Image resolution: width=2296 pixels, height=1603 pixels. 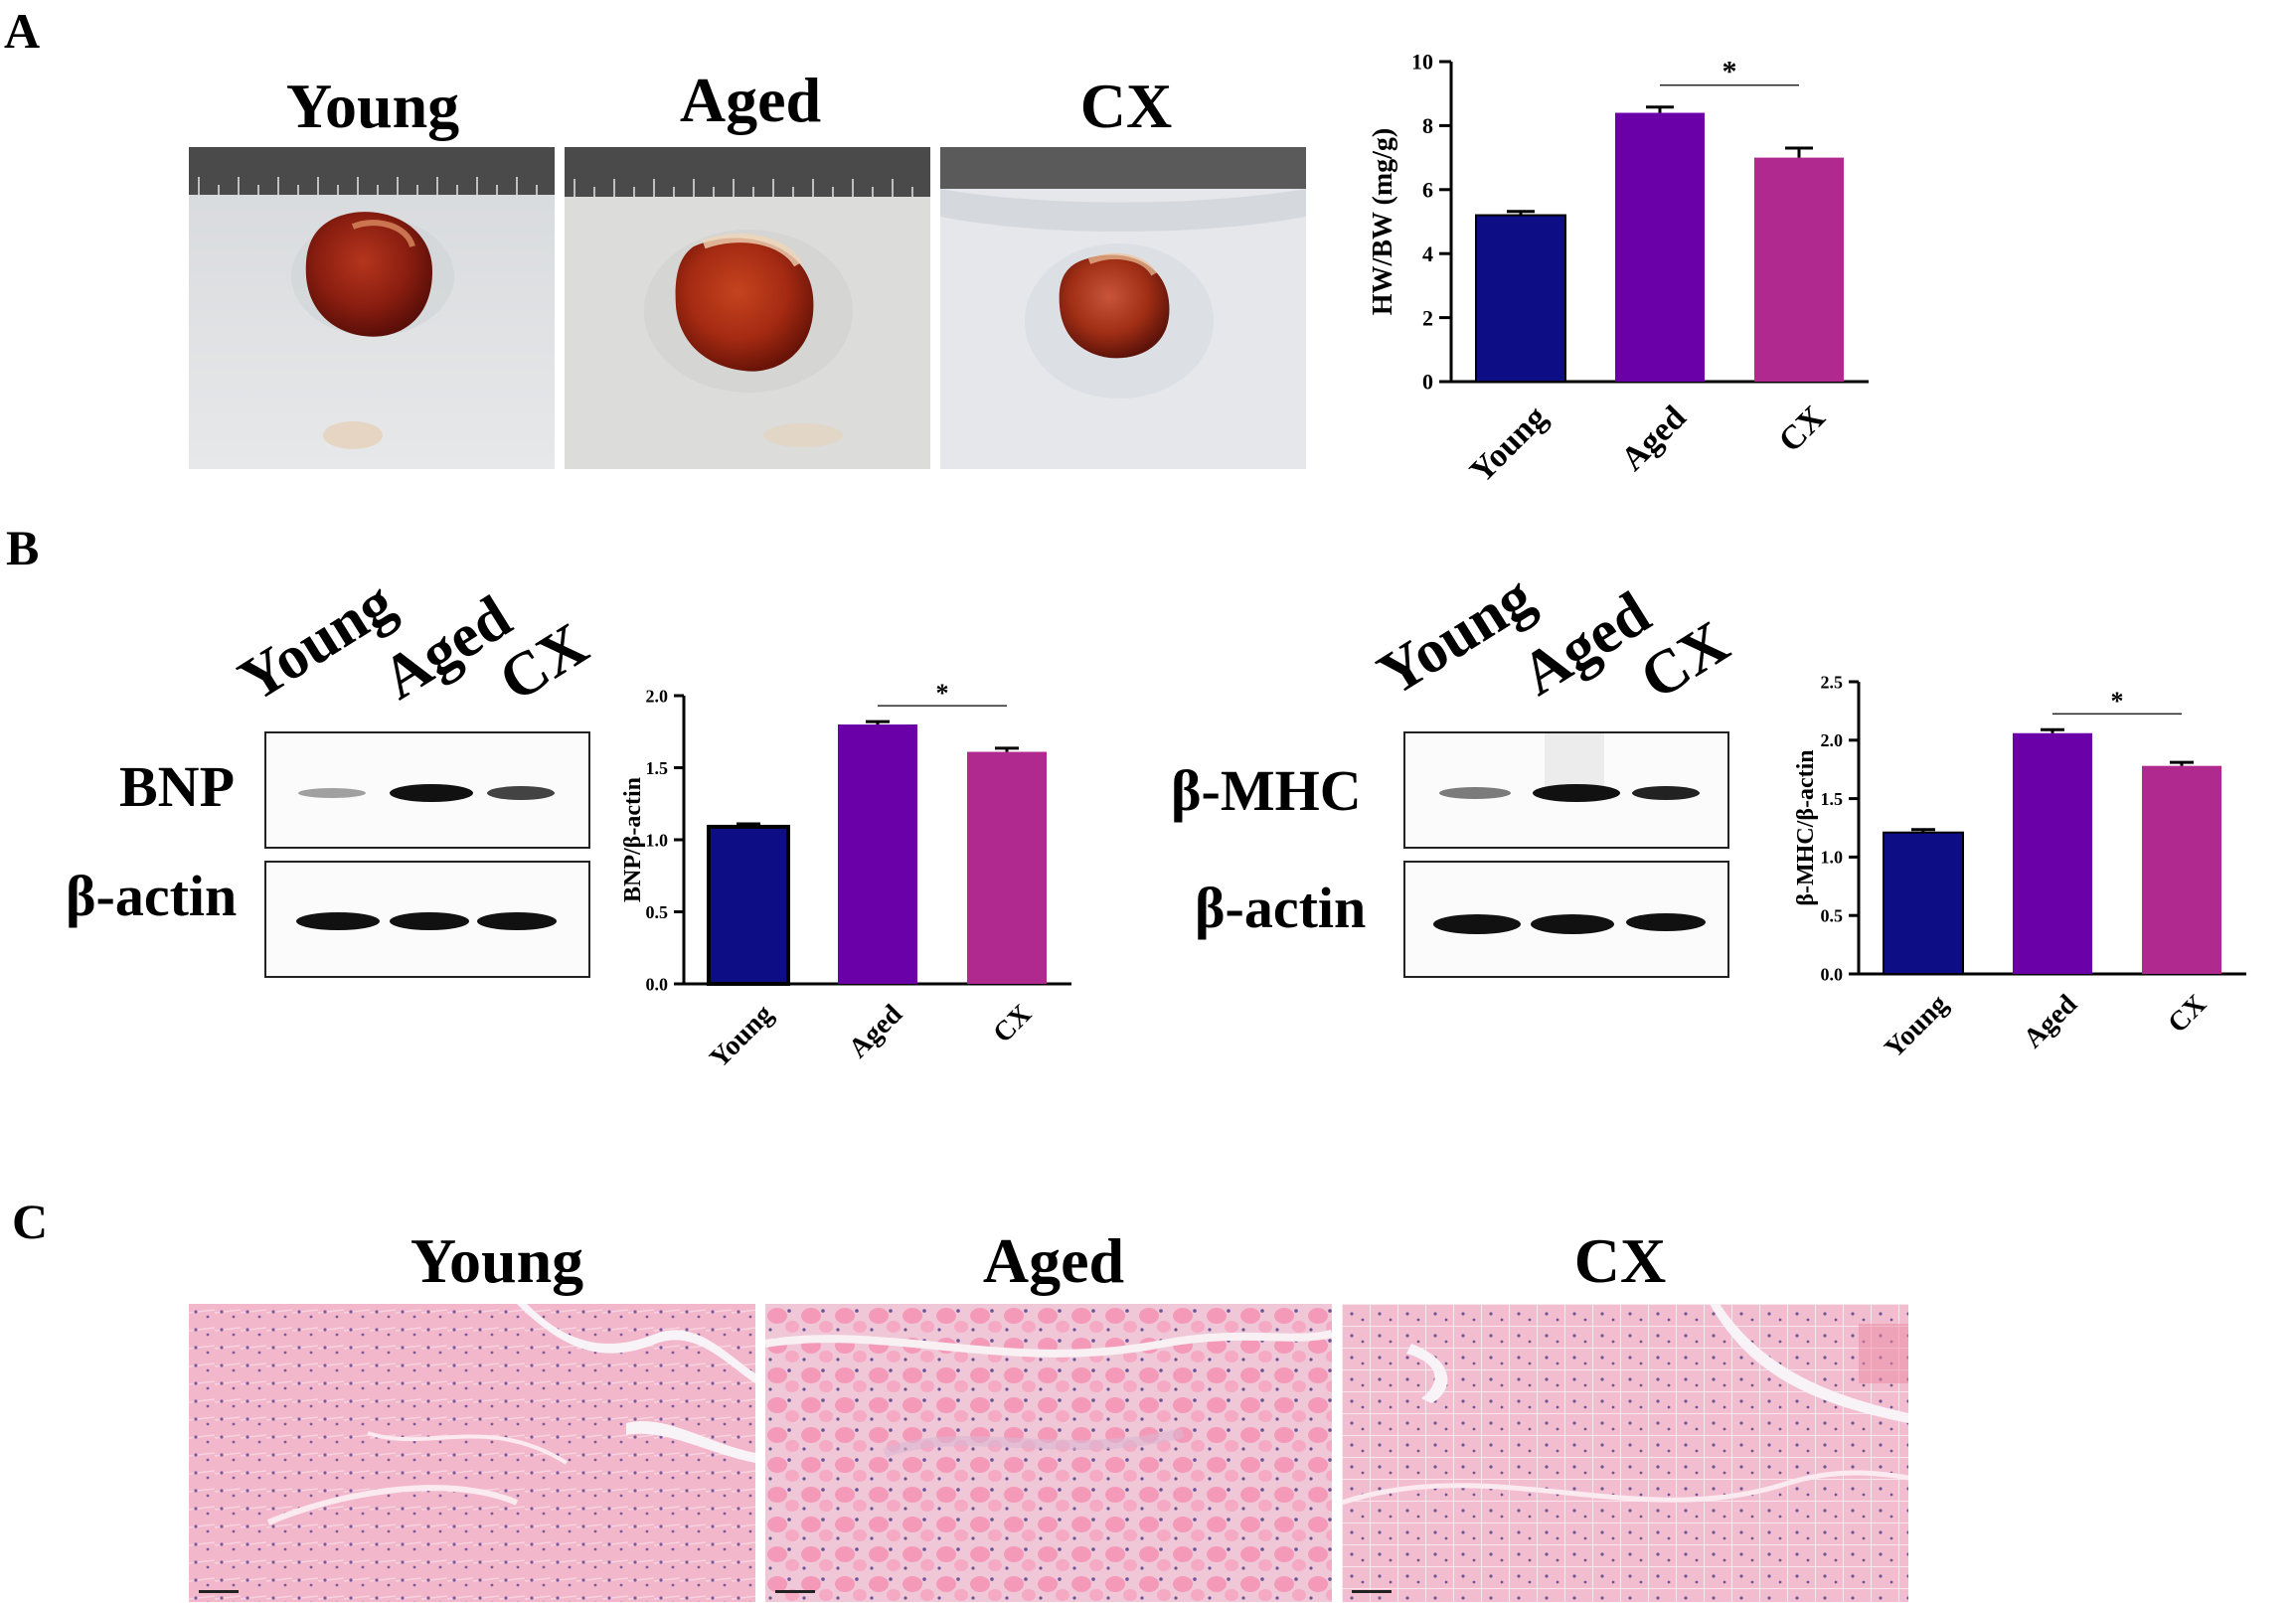 What do you see at coordinates (1427, 191) in the screenshot?
I see `hwbw-y-tick-label: 6` at bounding box center [1427, 191].